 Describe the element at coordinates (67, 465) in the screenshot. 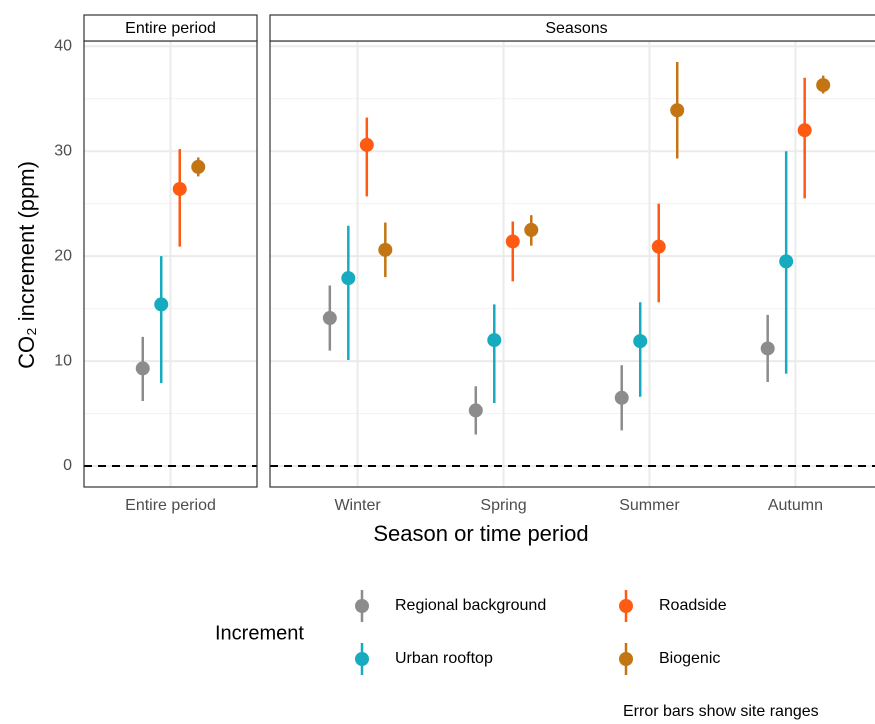

I see `y-tick-label: 0` at that location.